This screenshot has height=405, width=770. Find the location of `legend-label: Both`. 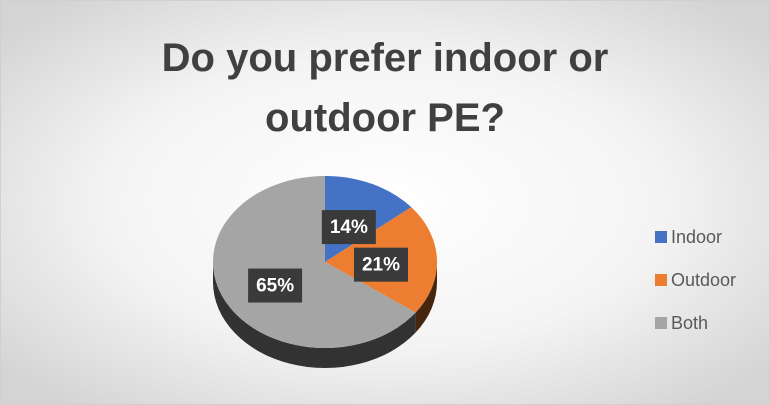

legend-label: Both is located at coordinates (689, 323).